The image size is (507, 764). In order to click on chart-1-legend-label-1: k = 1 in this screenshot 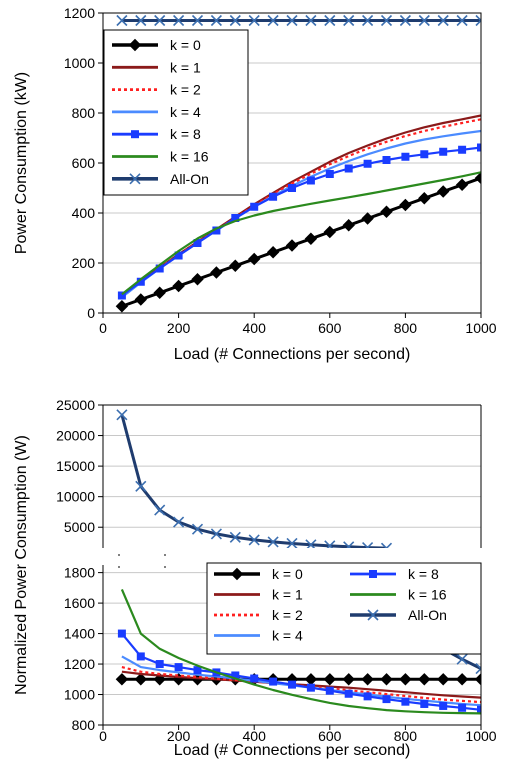, I will do `click(185, 67)`.